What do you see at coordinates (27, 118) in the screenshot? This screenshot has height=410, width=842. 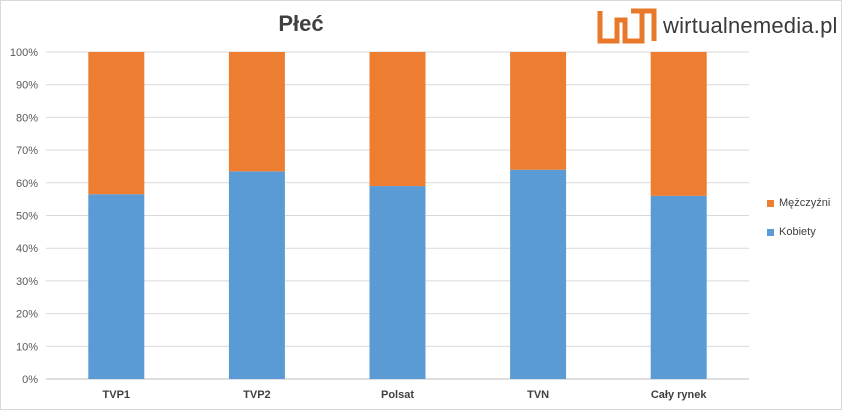 I see `y-tick-label: 80%` at bounding box center [27, 118].